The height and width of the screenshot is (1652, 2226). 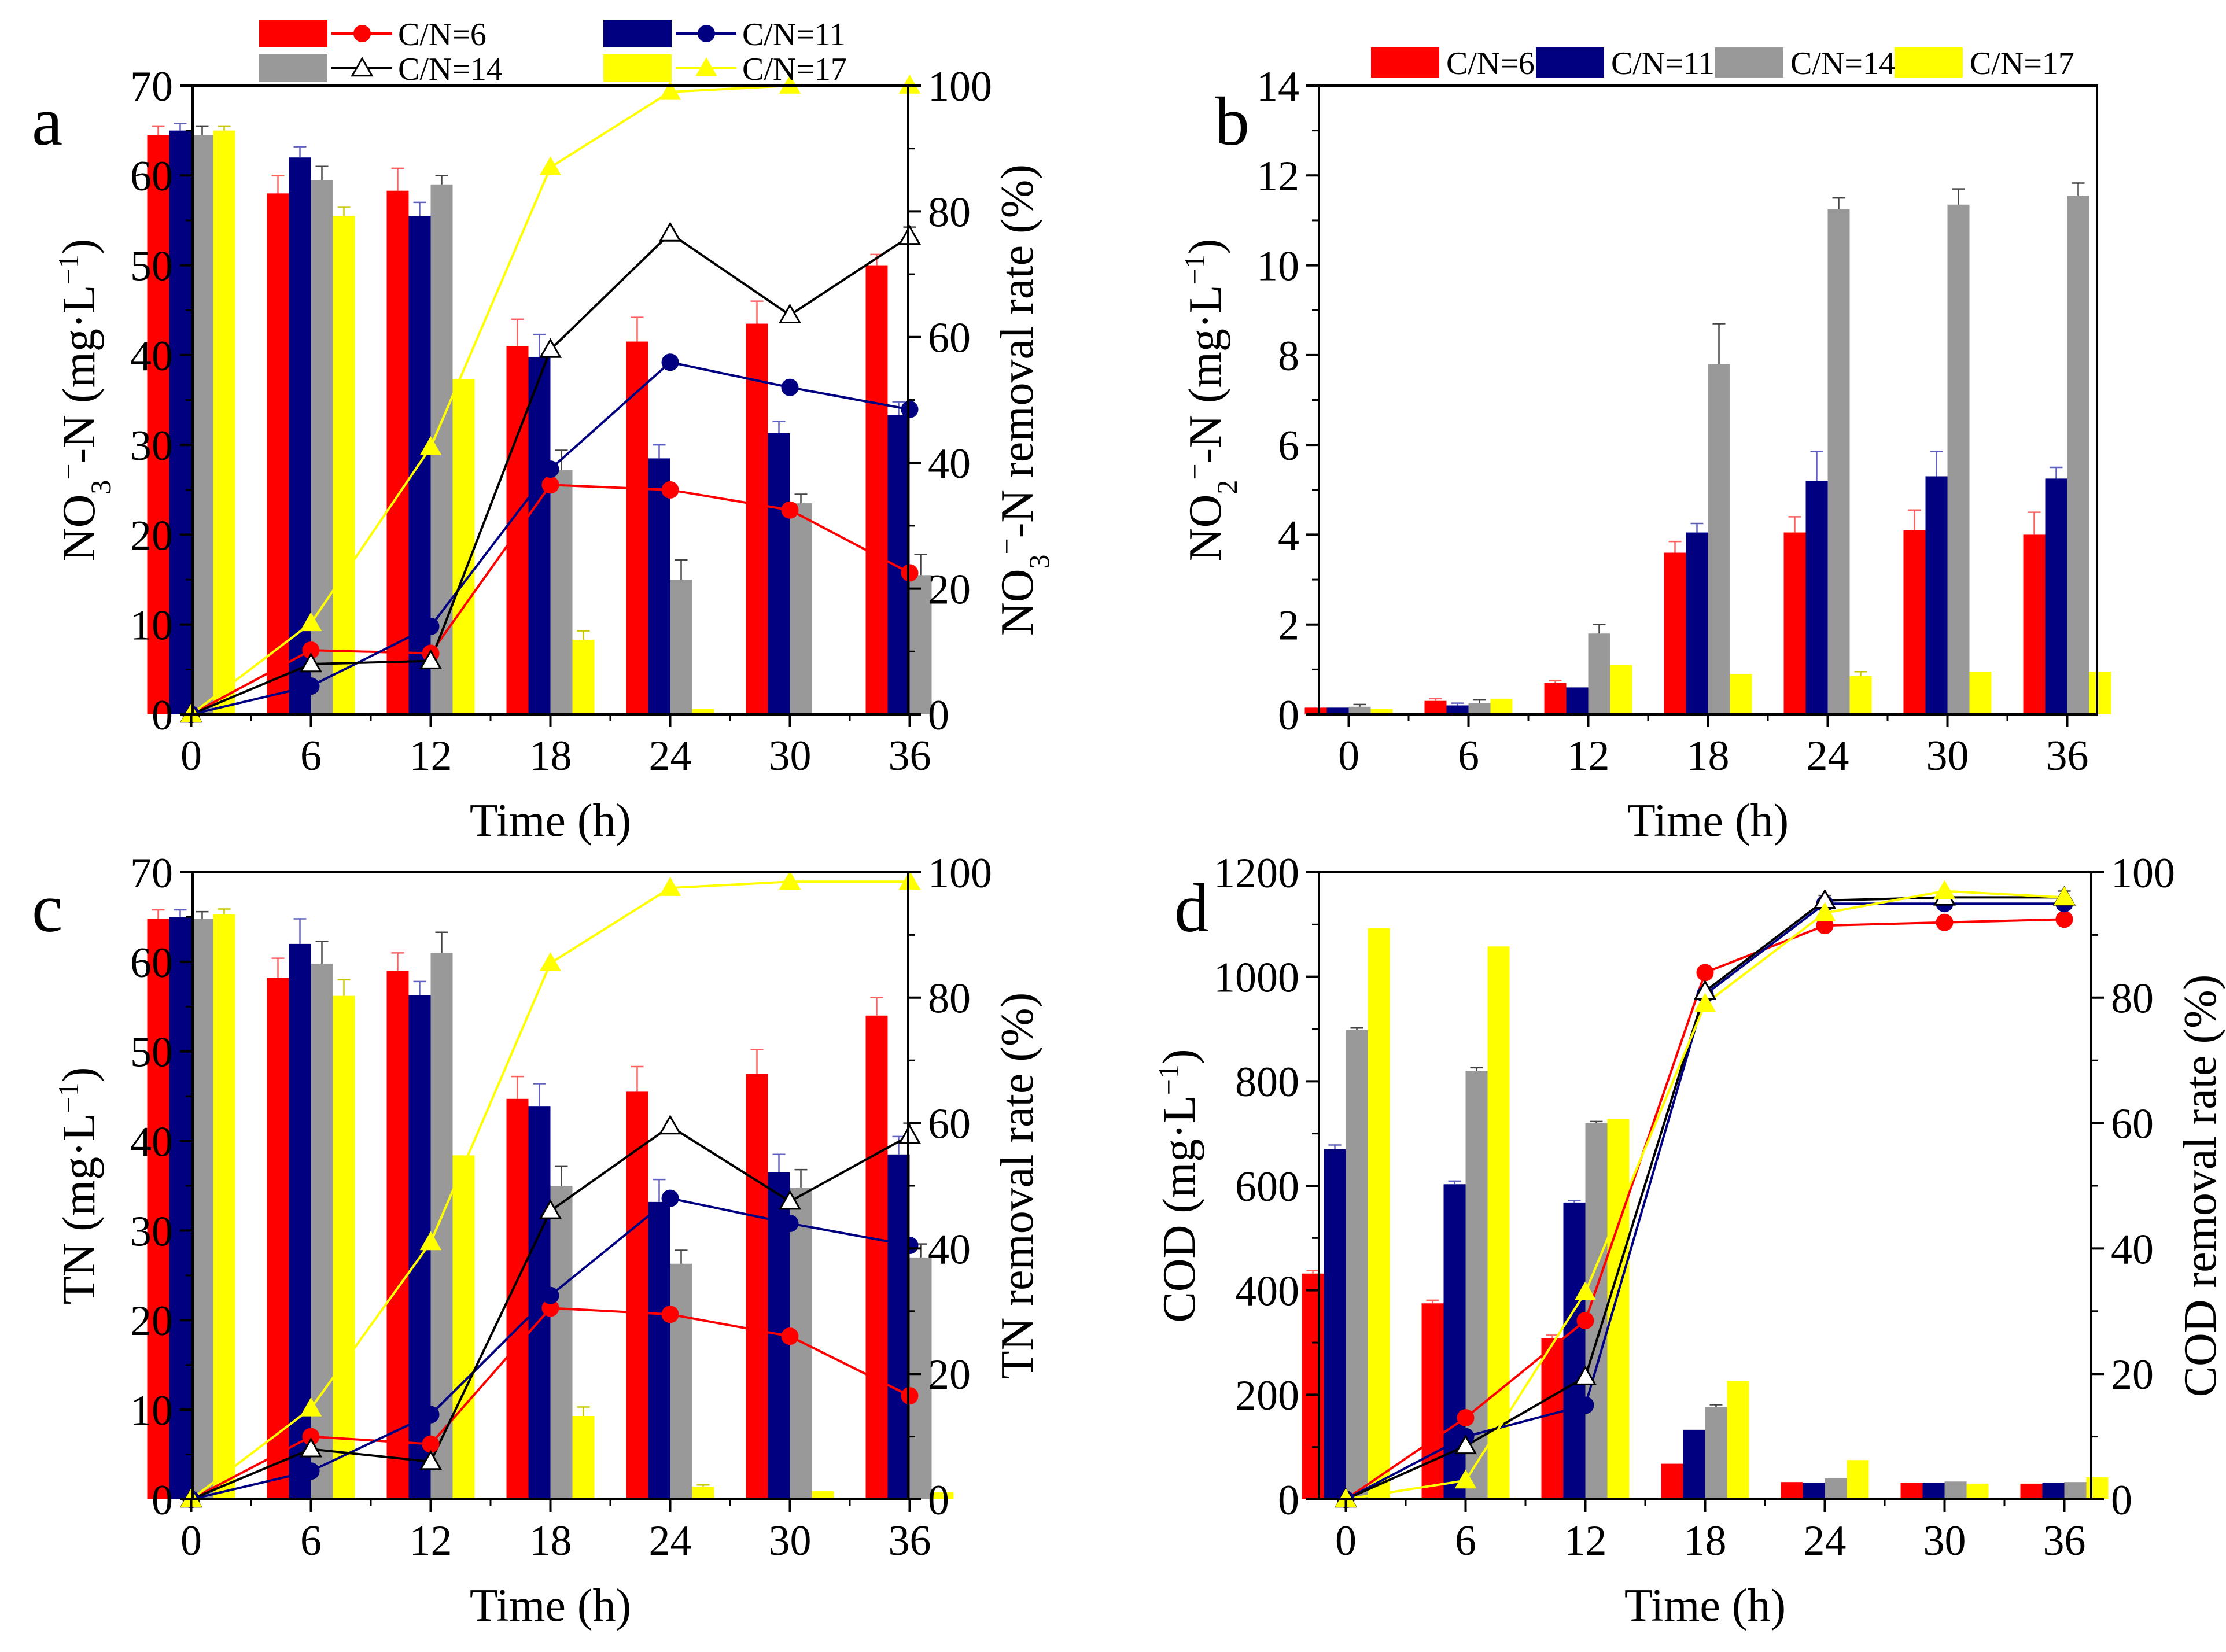 I want to click on ytick-label-b-12: 12, so click(x=1277, y=177).